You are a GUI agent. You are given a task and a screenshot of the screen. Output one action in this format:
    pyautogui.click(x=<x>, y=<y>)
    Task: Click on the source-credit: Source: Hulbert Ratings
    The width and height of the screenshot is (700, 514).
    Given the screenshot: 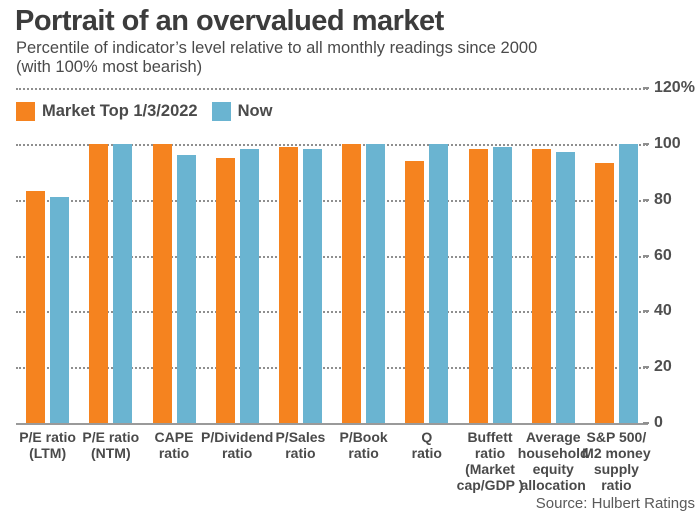 What is the action you would take?
    pyautogui.click(x=615, y=503)
    